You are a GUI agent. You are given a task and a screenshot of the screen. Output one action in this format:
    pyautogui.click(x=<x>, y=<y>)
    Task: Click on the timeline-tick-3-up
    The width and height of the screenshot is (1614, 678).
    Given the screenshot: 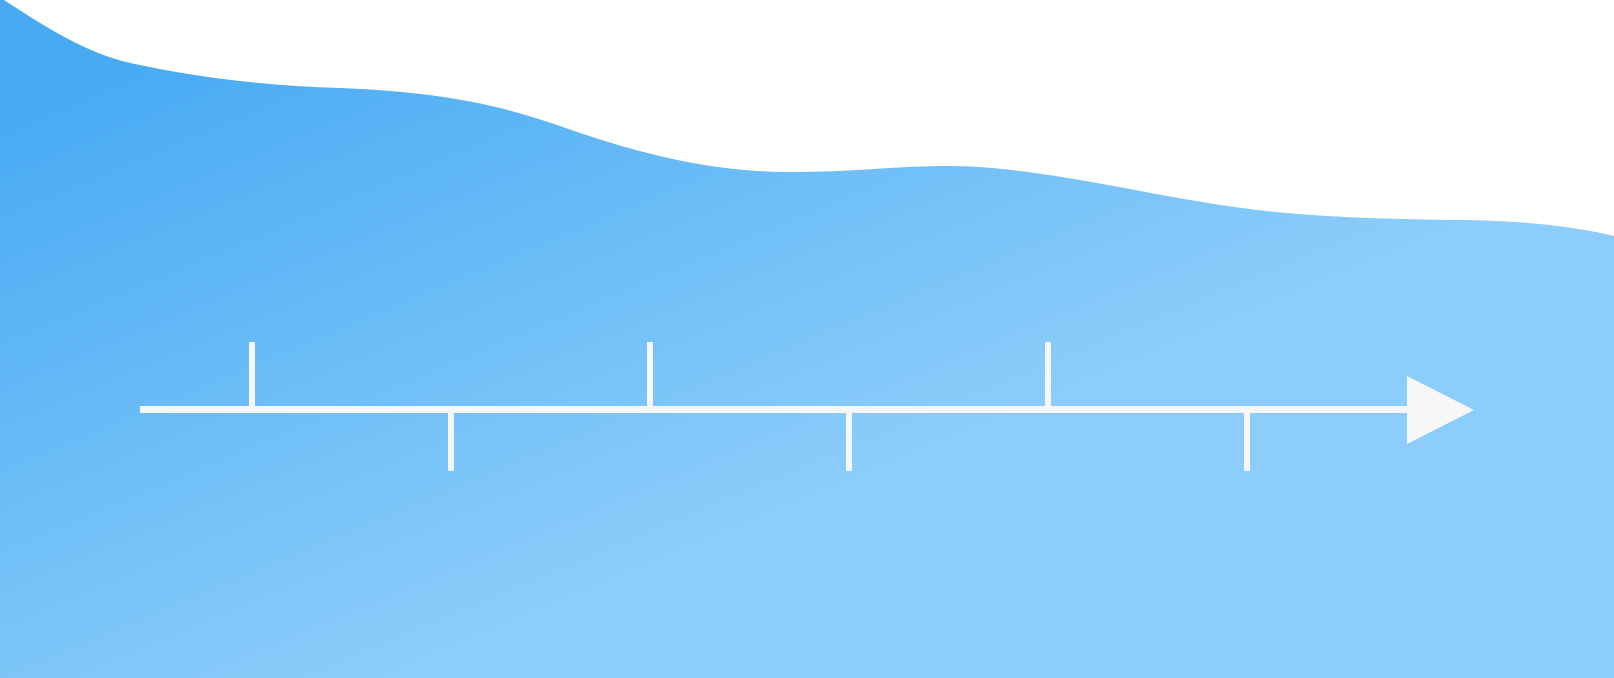 What is the action you would take?
    pyautogui.click(x=650, y=374)
    